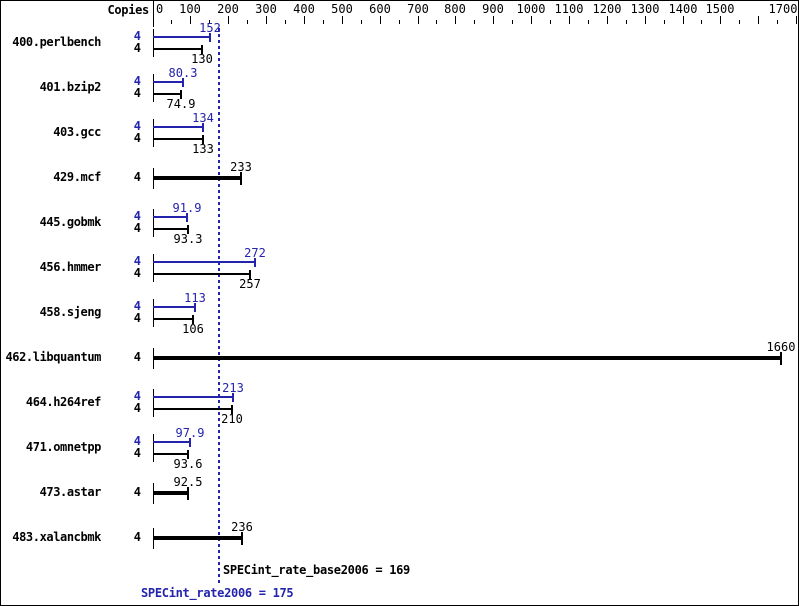 This screenshot has width=799, height=606. I want to click on x-axis-tick-label: 300, so click(266, 9).